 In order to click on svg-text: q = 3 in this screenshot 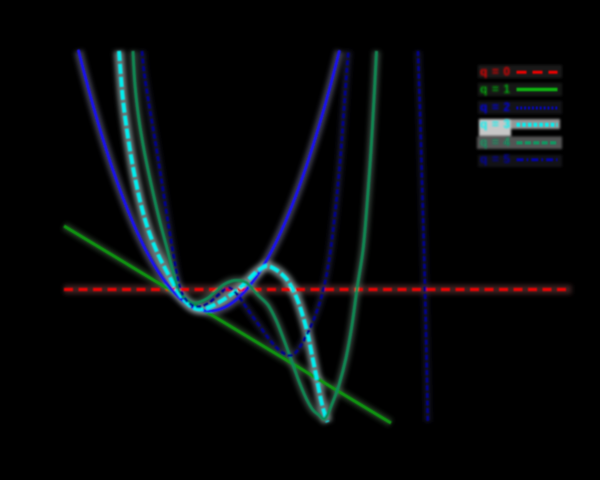, I will do `click(495, 124)`.